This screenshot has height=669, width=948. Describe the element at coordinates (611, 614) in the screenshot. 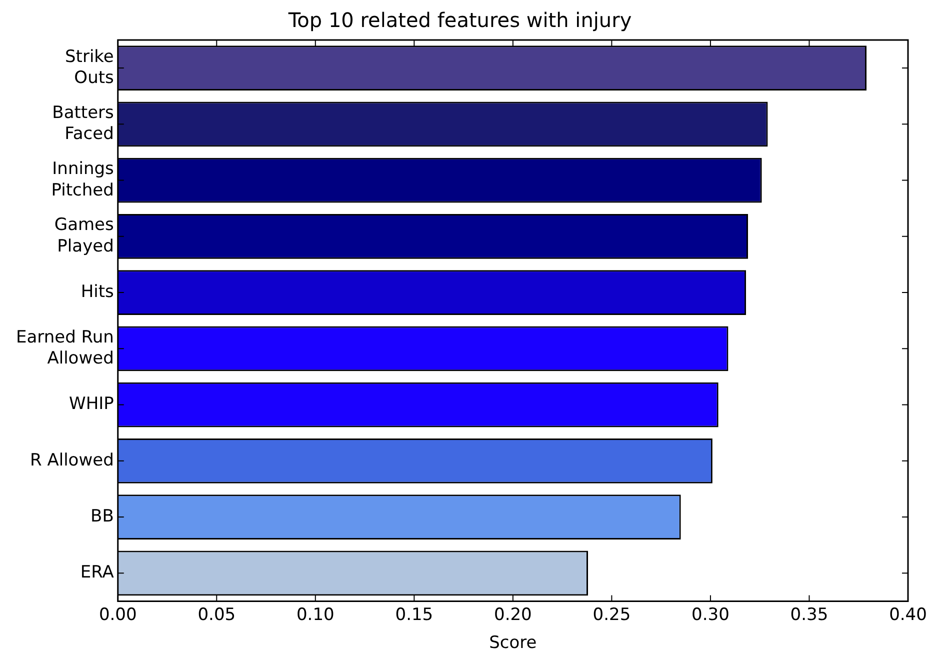

I see `x-tick-label: 0.25` at that location.